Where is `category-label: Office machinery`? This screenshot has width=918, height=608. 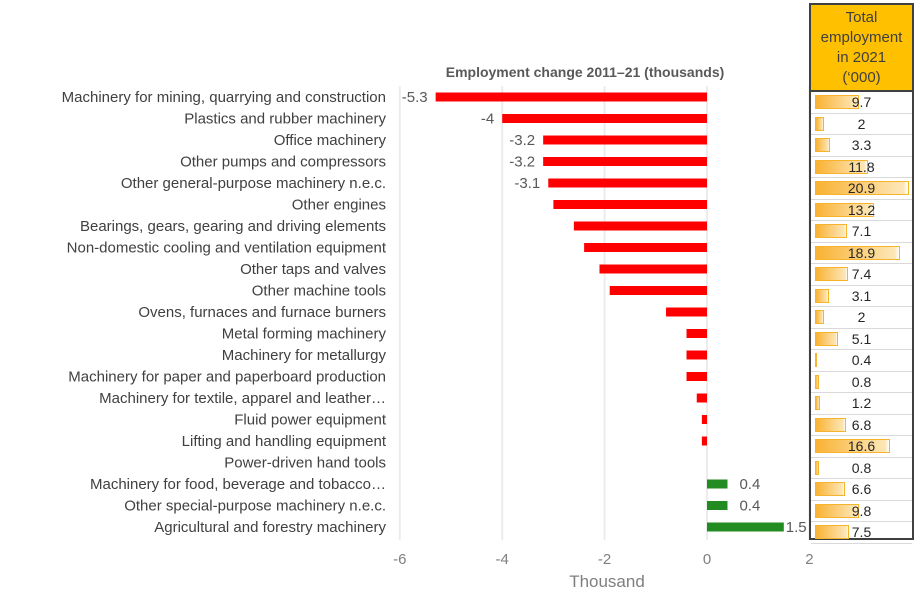 category-label: Office machinery is located at coordinates (330, 140).